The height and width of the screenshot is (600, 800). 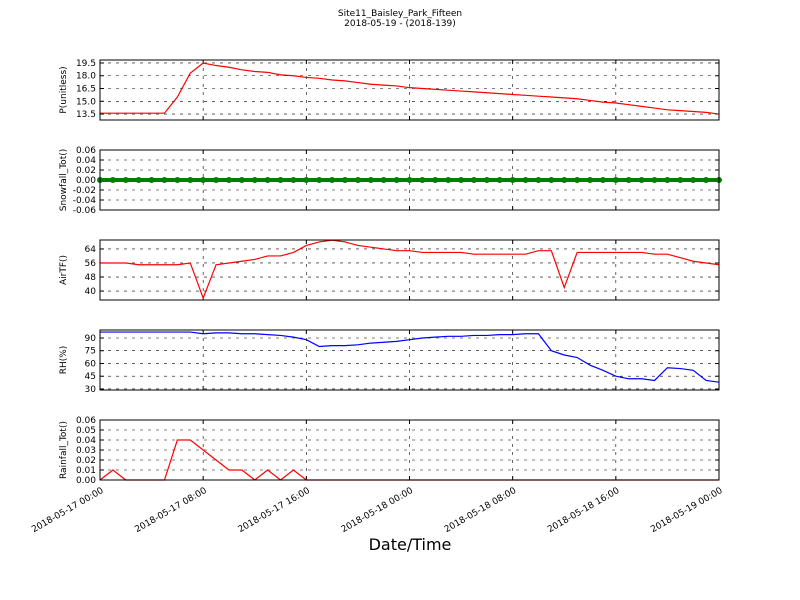 What do you see at coordinates (170, 510) in the screenshot?
I see `x-tick-label: 2018-05-17 08:00` at bounding box center [170, 510].